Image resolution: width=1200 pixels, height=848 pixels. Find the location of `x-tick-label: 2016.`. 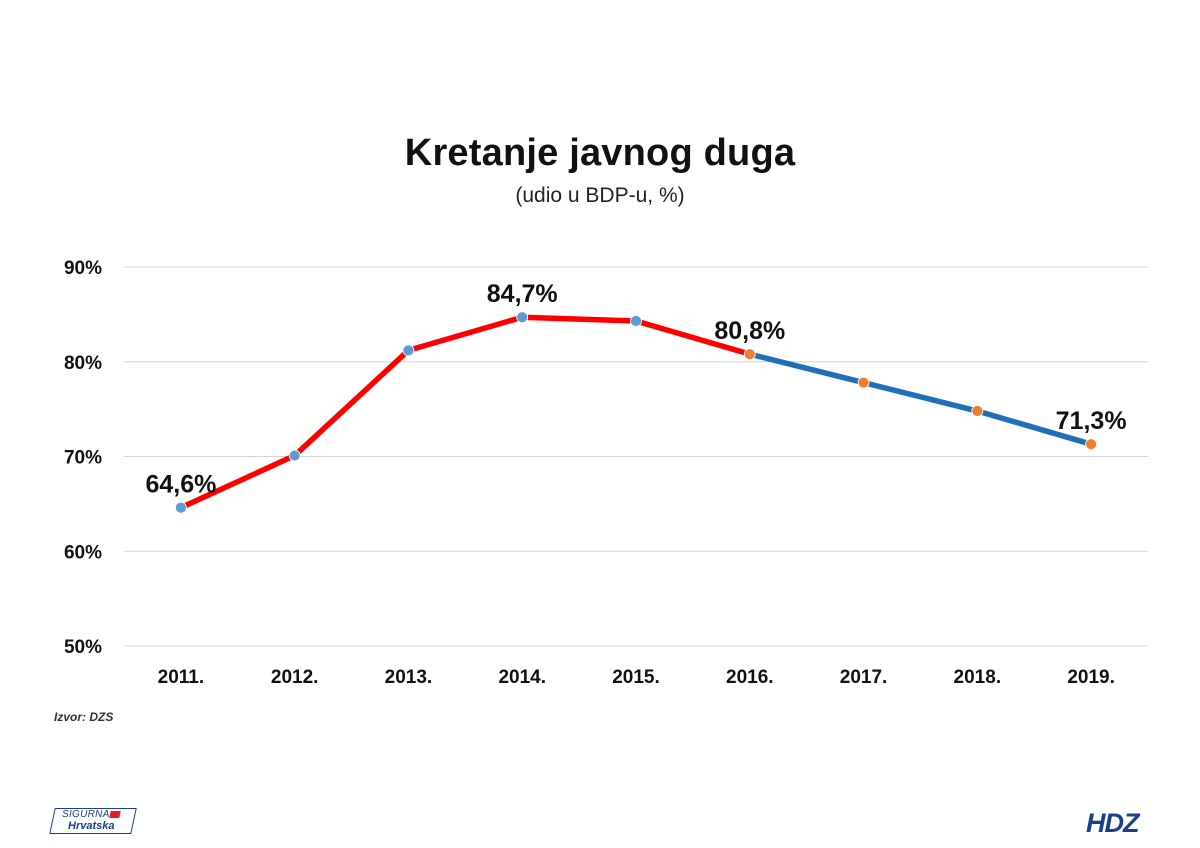

x-tick-label: 2016. is located at coordinates (750, 677).